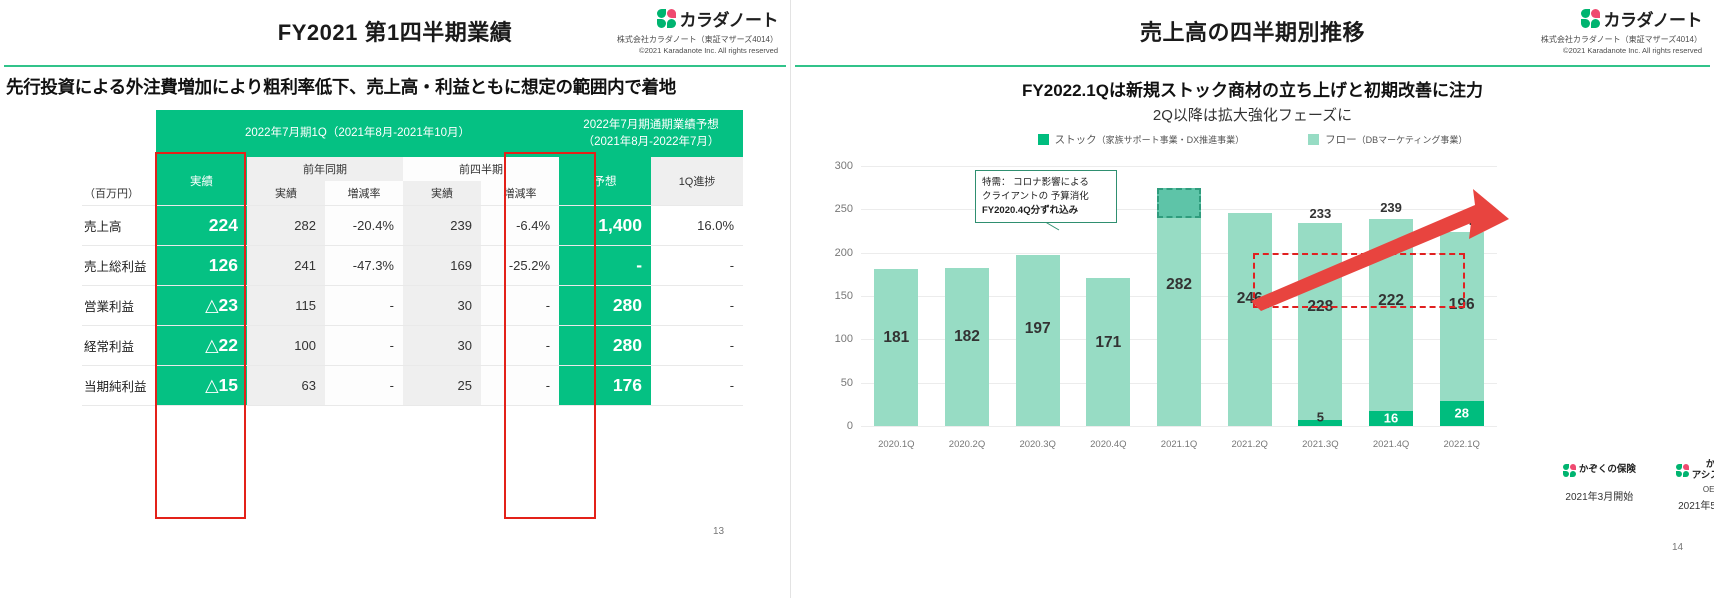  Describe the element at coordinates (1249, 319) in the screenshot. I see `bar-flow: 246` at that location.